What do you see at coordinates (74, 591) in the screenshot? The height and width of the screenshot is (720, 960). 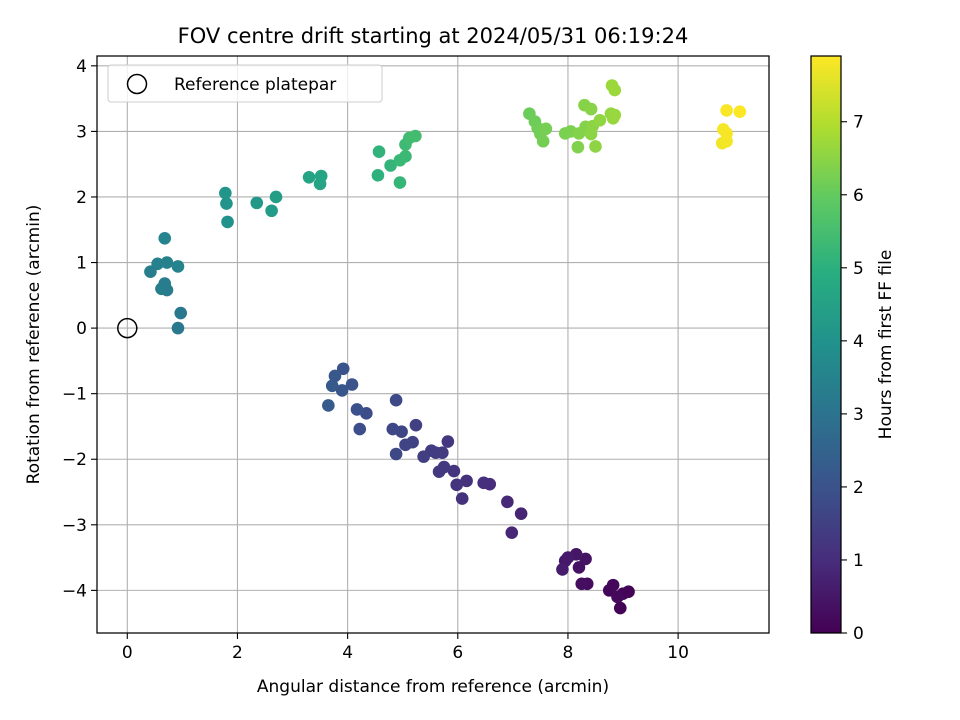 I see `y-tick-label: −4` at bounding box center [74, 591].